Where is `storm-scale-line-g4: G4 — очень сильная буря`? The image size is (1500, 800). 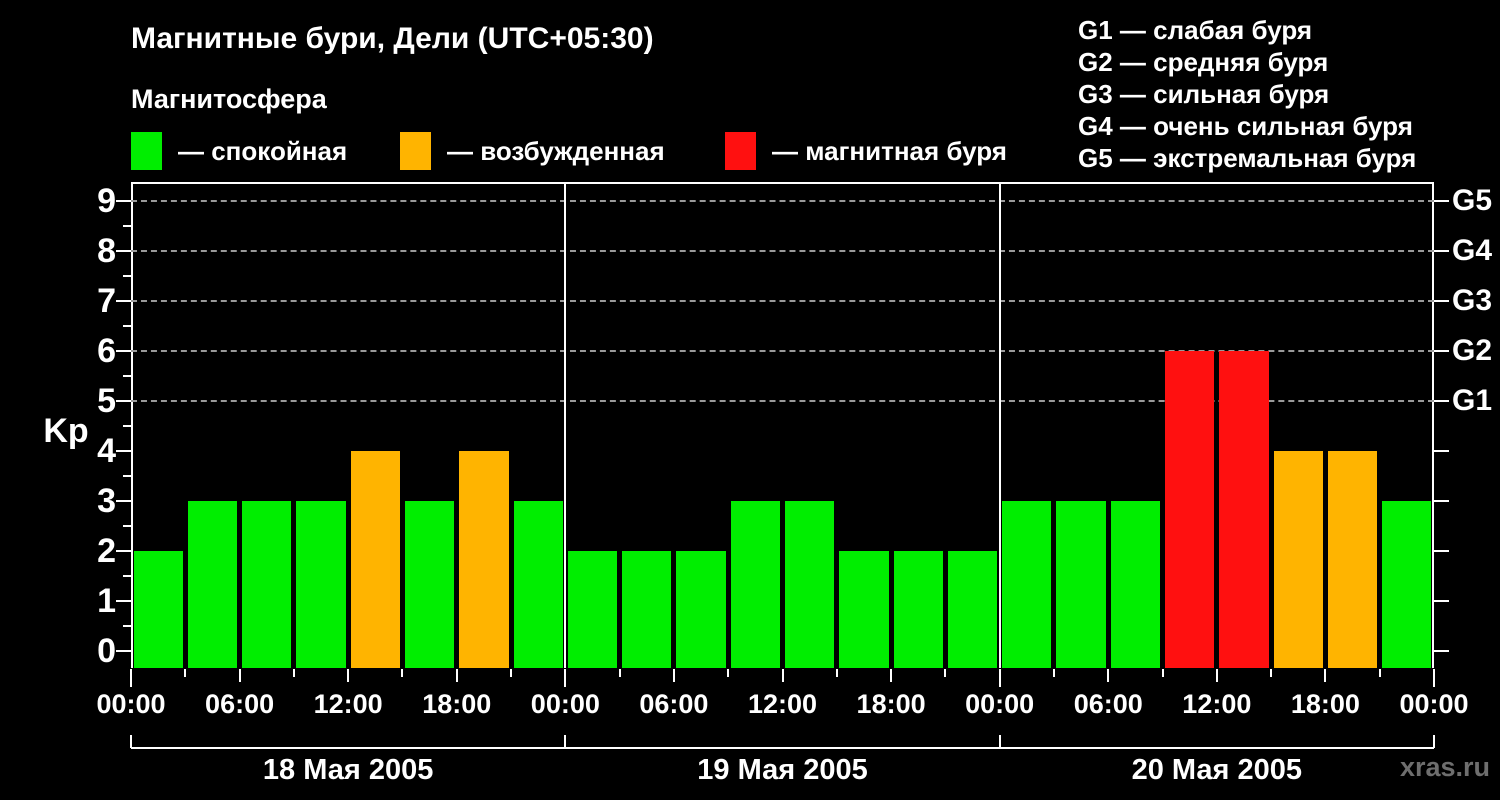
storm-scale-line-g4: G4 — очень сильная буря is located at coordinates (1245, 126).